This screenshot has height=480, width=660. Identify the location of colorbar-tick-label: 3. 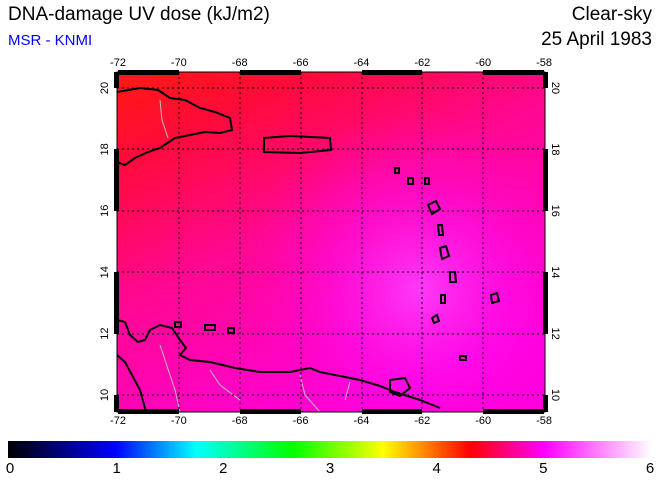
(330, 468).